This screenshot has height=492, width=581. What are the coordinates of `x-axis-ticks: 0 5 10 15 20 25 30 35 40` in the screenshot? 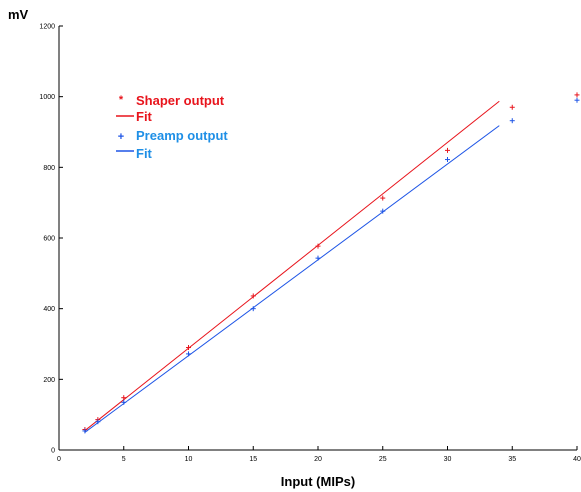 It's located at (319, 454).